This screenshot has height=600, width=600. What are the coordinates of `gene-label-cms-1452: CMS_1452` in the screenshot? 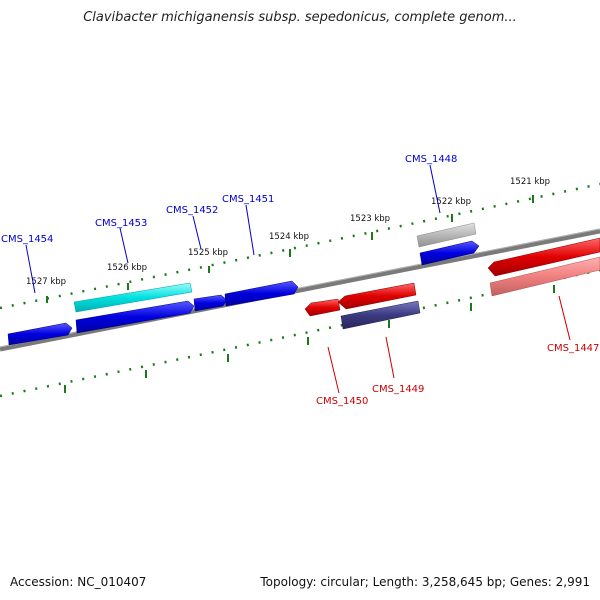 It's located at (192, 210).